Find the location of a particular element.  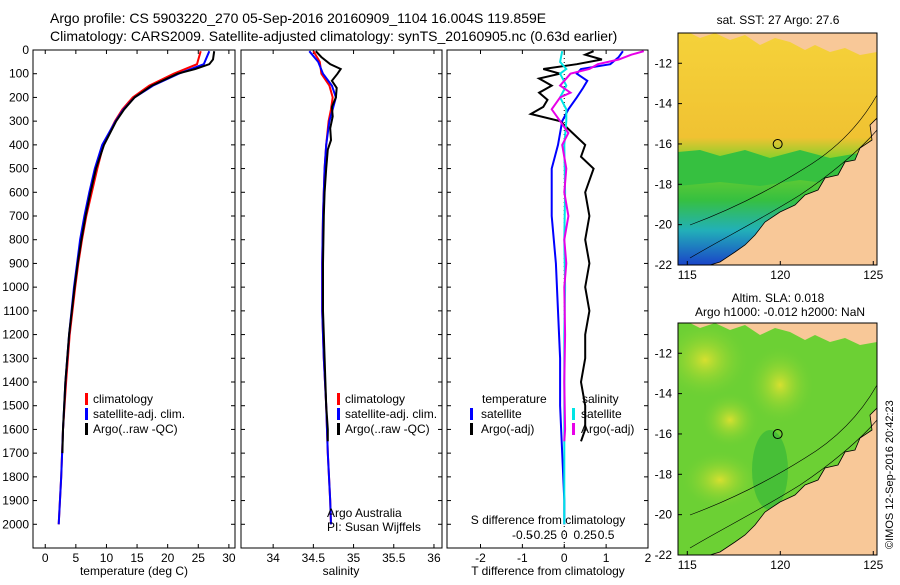

sst-land-australia is located at coordinates (793, 191).